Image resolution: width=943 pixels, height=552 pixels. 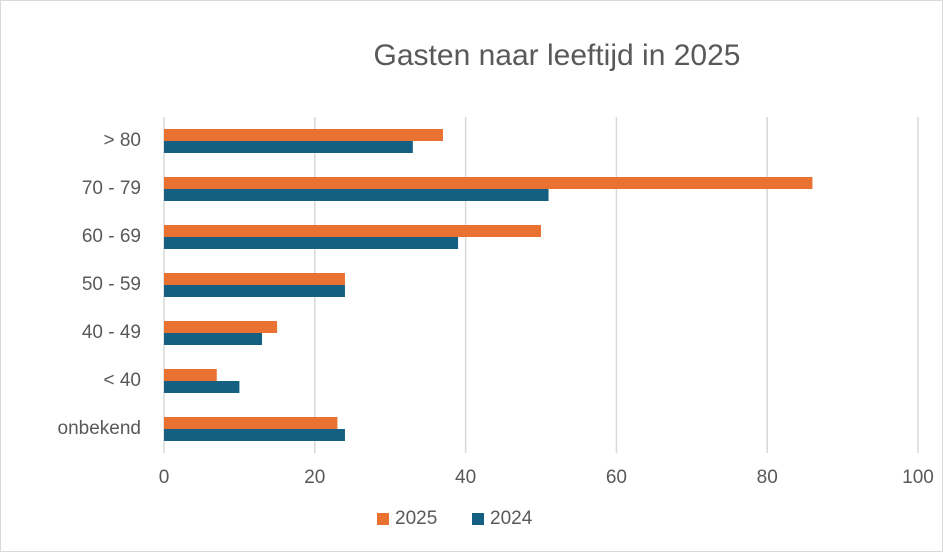 I want to click on y-tick-label: onbekend, so click(x=99, y=428).